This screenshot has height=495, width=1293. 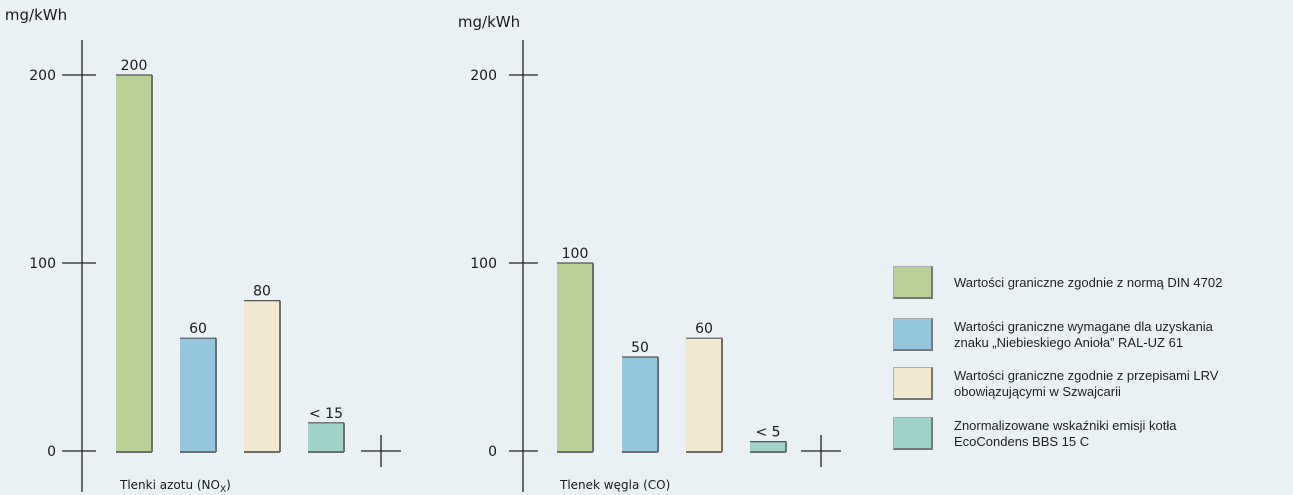 What do you see at coordinates (326, 414) in the screenshot?
I see `data-label: < 15` at bounding box center [326, 414].